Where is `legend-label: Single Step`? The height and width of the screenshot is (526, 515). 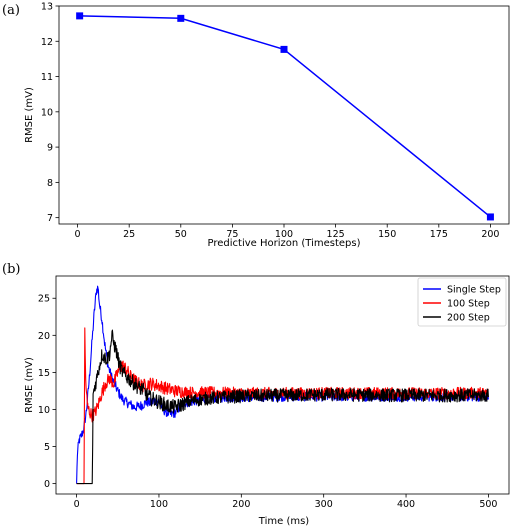
legend-label: Single Step is located at coordinates (474, 290).